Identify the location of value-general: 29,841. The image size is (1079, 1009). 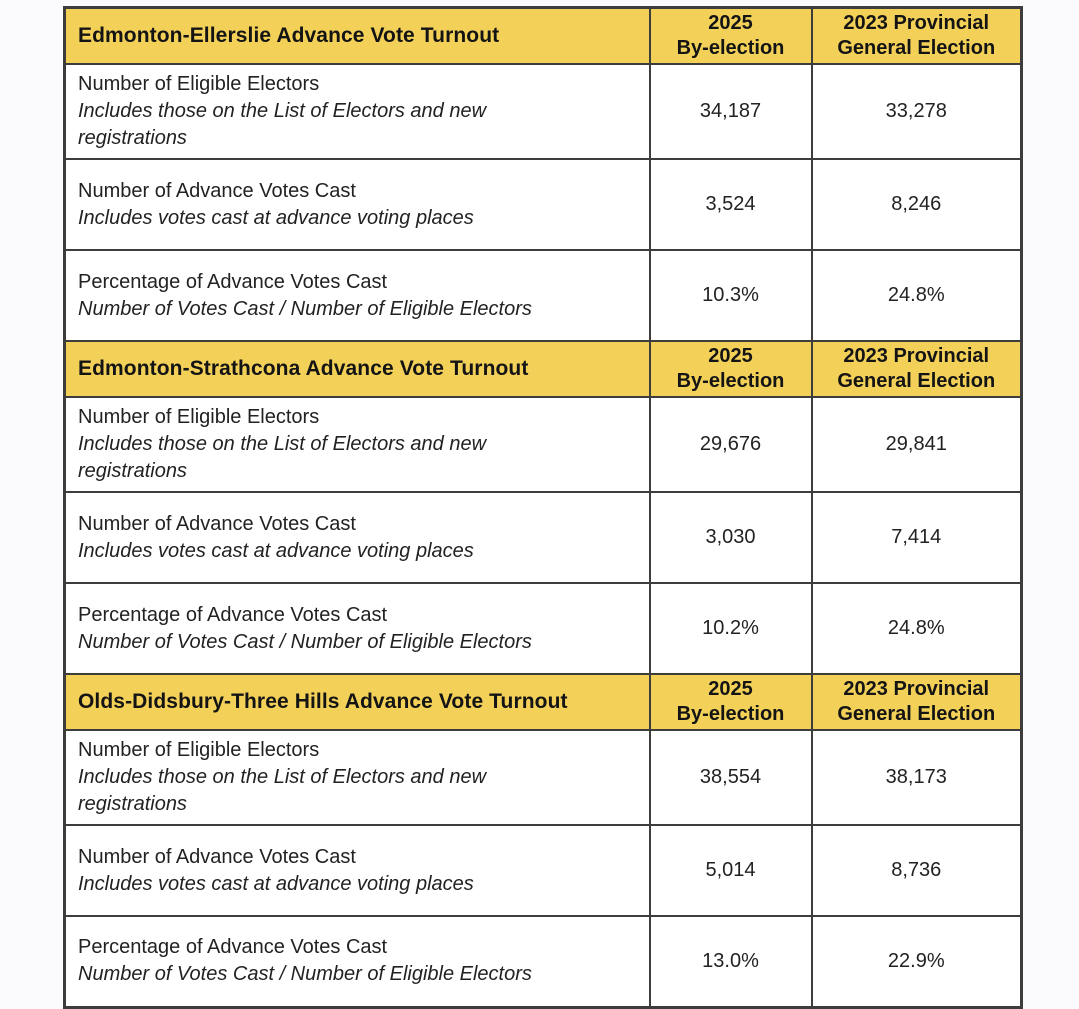
(916, 444).